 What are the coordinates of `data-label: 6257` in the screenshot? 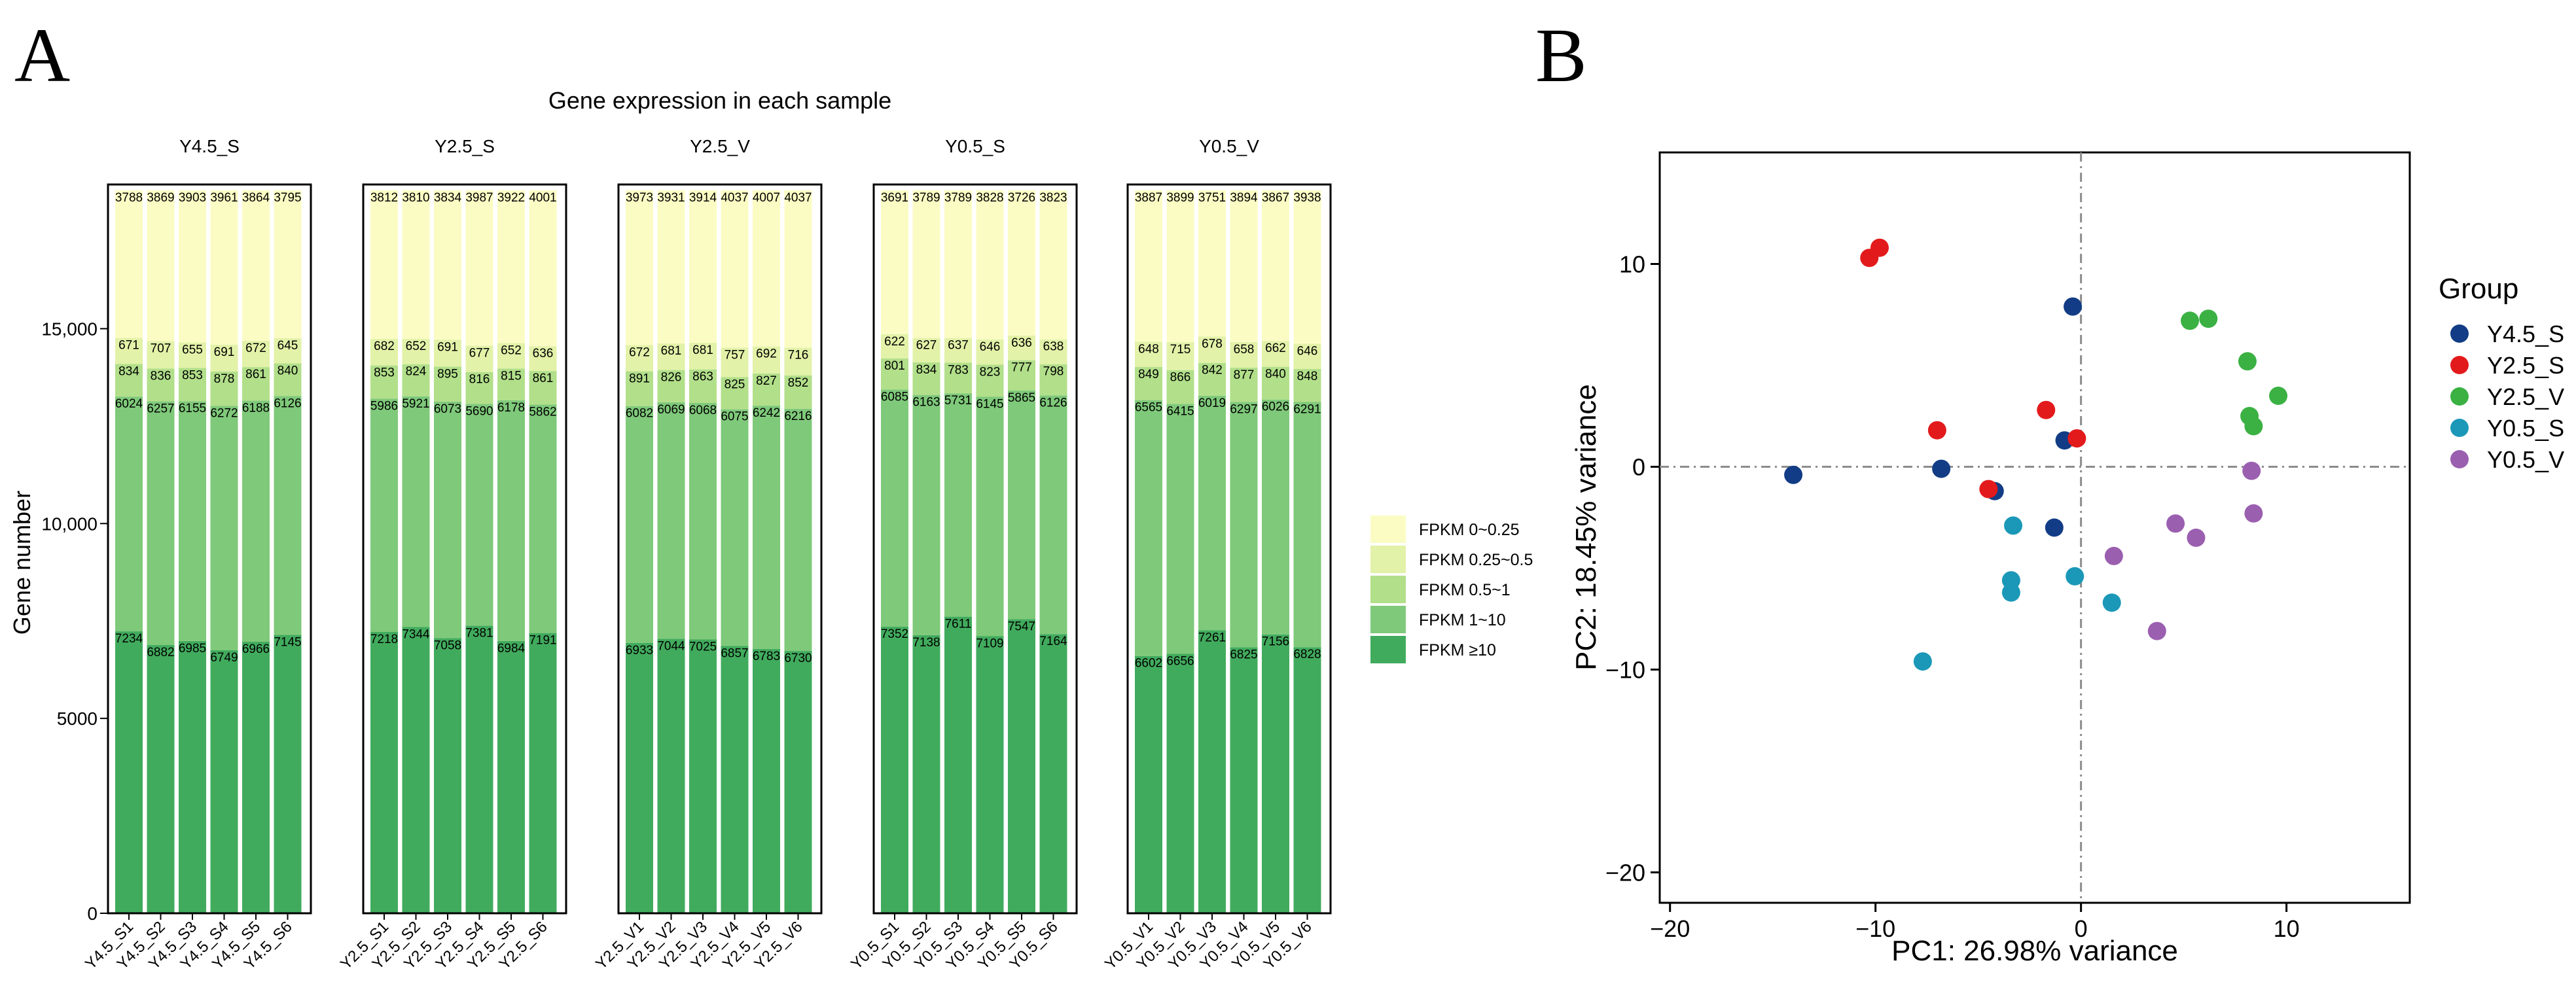 It's located at (160, 408).